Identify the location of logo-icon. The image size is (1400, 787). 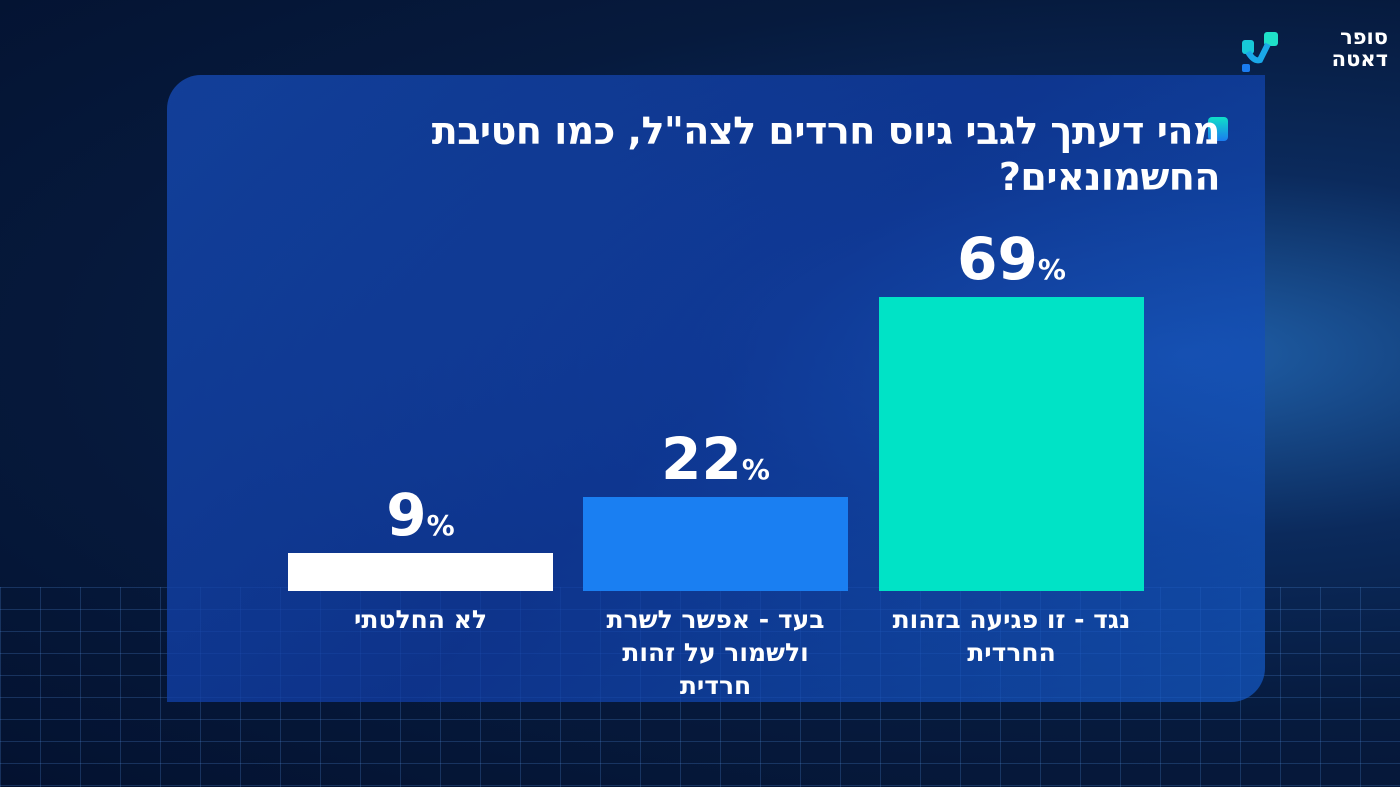
(1260, 52).